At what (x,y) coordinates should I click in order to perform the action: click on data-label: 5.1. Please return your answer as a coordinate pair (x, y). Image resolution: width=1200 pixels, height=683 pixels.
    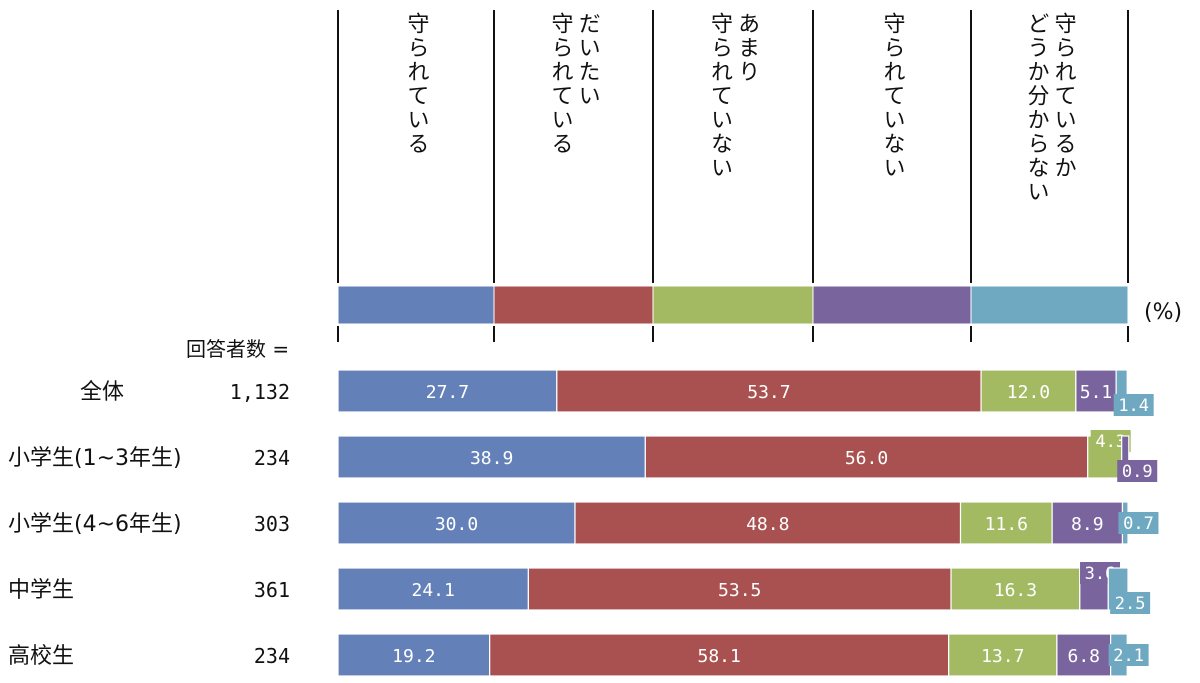
    Looking at the image, I should click on (1096, 392).